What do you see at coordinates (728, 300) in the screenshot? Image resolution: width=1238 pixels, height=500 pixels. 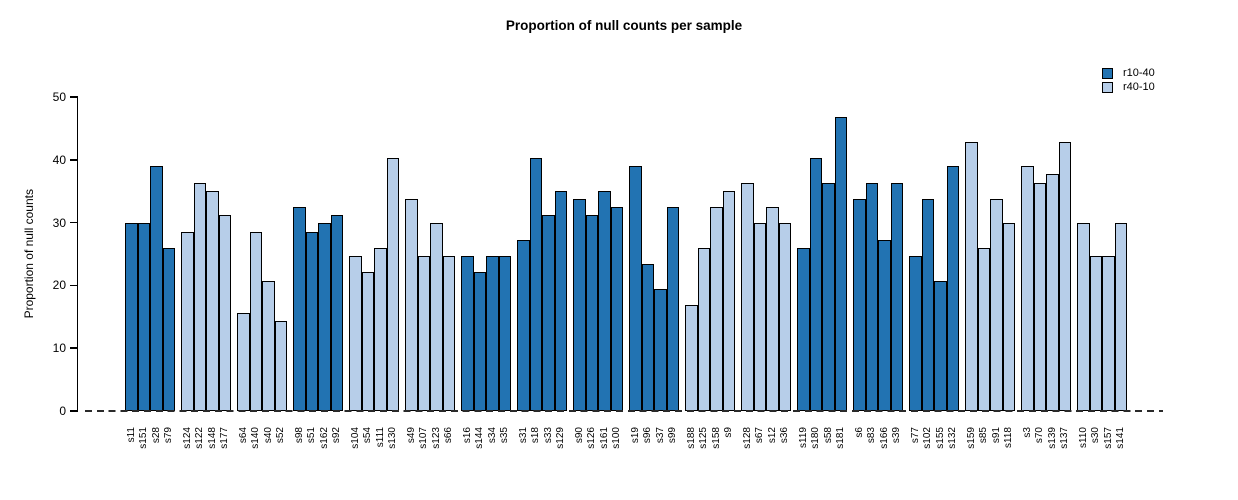 I see `bar-s9` at bounding box center [728, 300].